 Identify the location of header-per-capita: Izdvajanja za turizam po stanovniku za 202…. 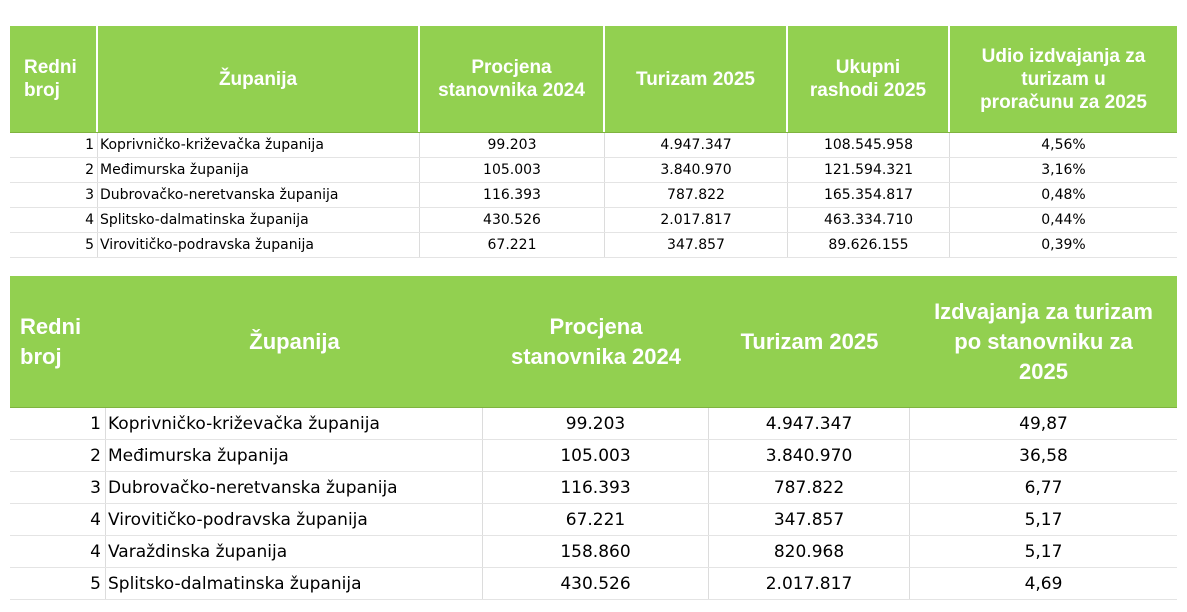
(1043, 341).